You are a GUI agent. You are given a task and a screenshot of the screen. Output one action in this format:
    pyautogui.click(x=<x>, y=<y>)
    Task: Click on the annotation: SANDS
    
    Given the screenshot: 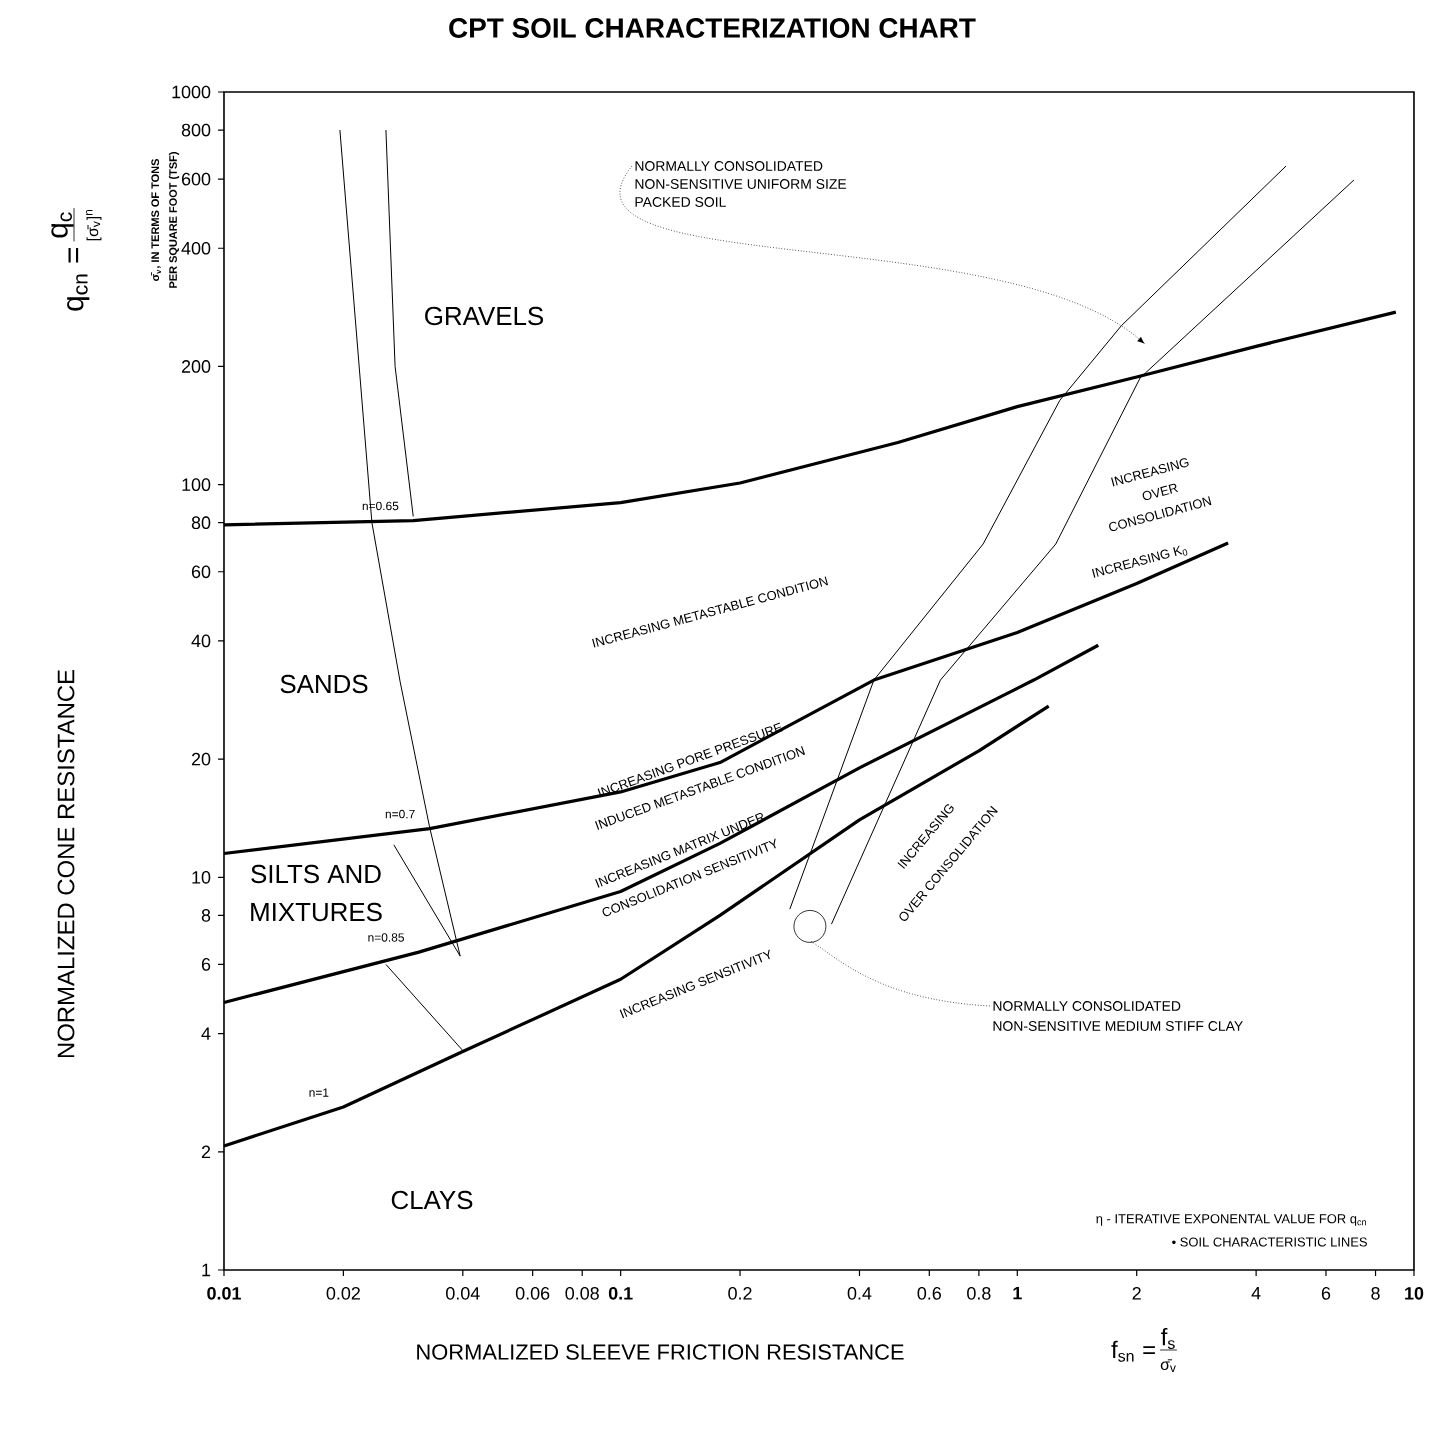 What is the action you would take?
    pyautogui.click(x=324, y=684)
    